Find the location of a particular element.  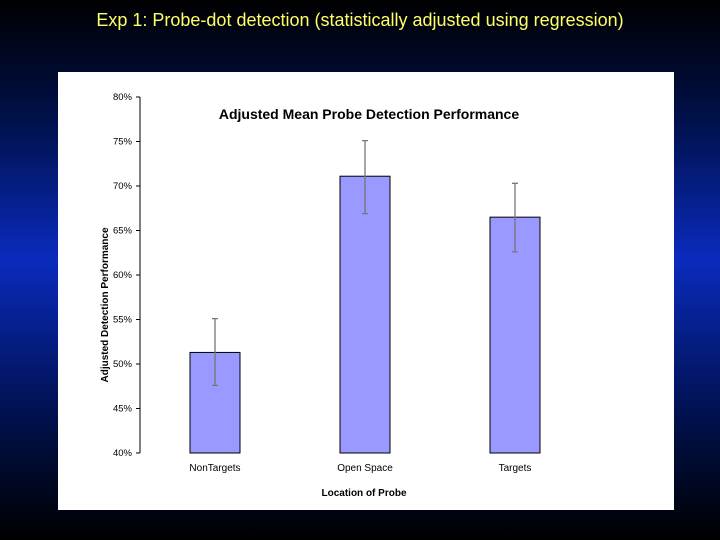

x-tick-label: Targets is located at coordinates (515, 468).